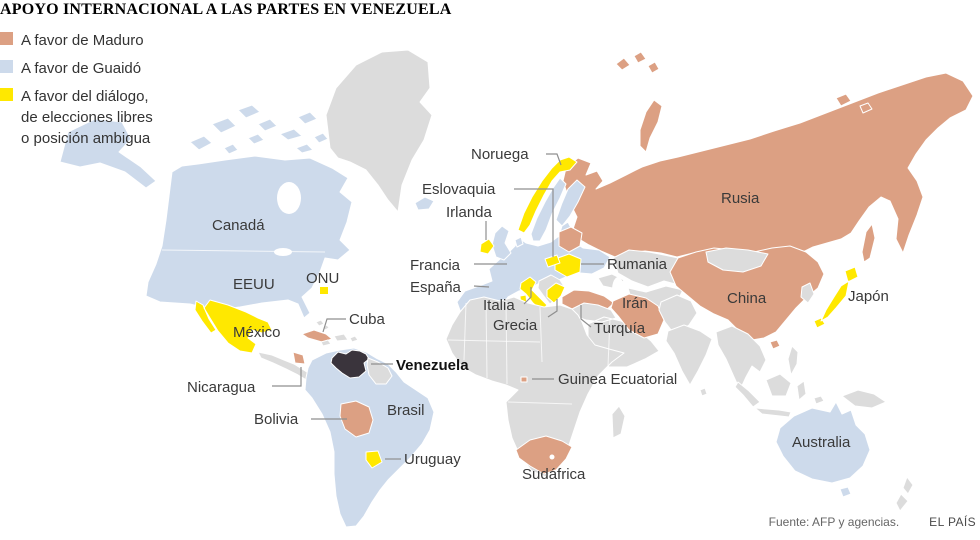 Image resolution: width=980 pixels, height=540 pixels. Describe the element at coordinates (618, 290) in the screenshot. I see `caspian-sea` at that location.